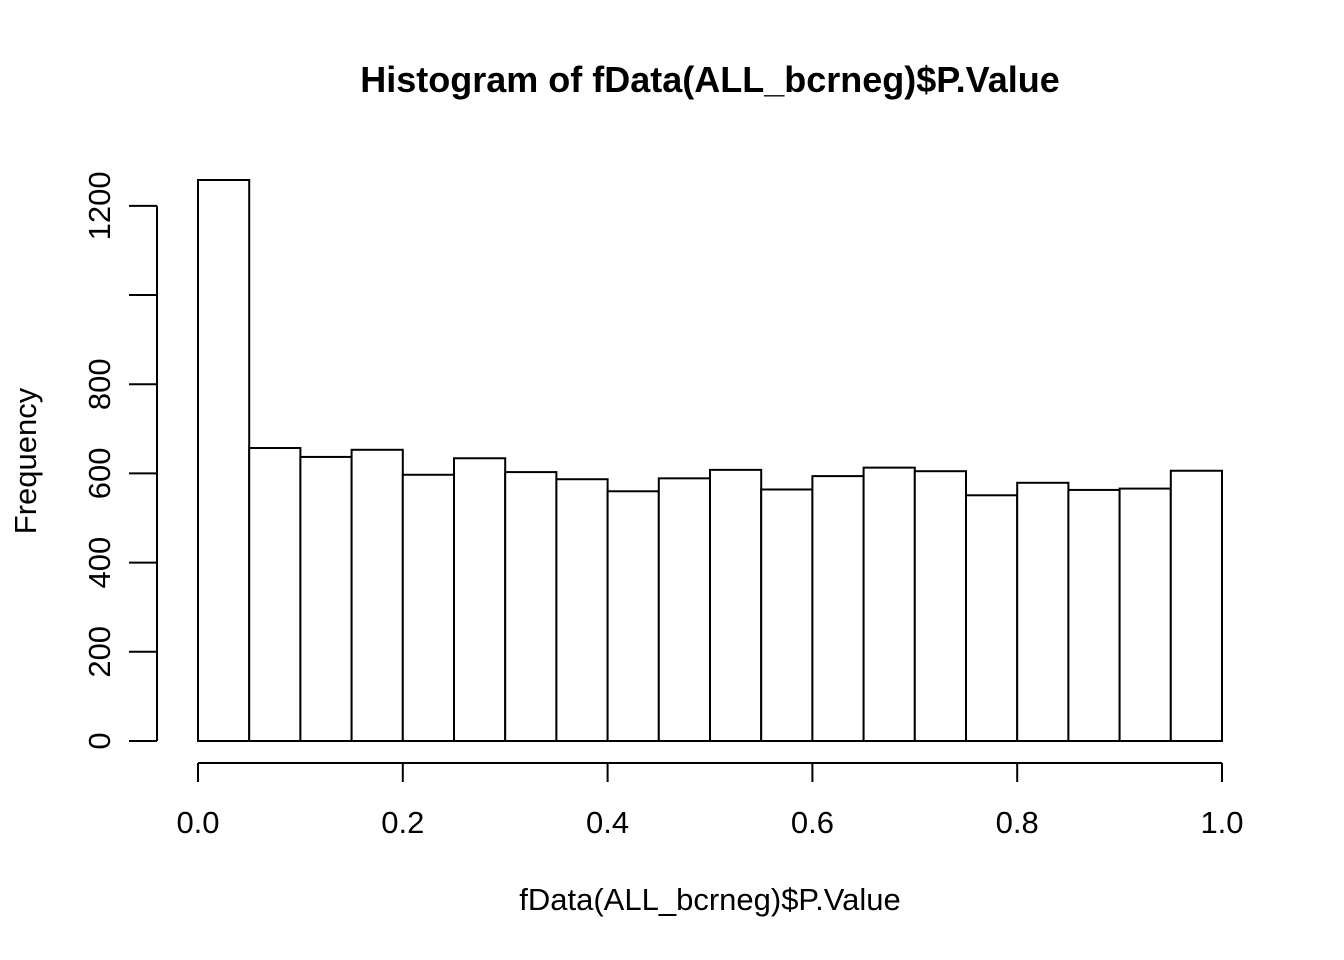 Image resolution: width=1344 pixels, height=960 pixels. Describe the element at coordinates (197, 822) in the screenshot. I see `x-tick-label-0: 0.0` at that location.